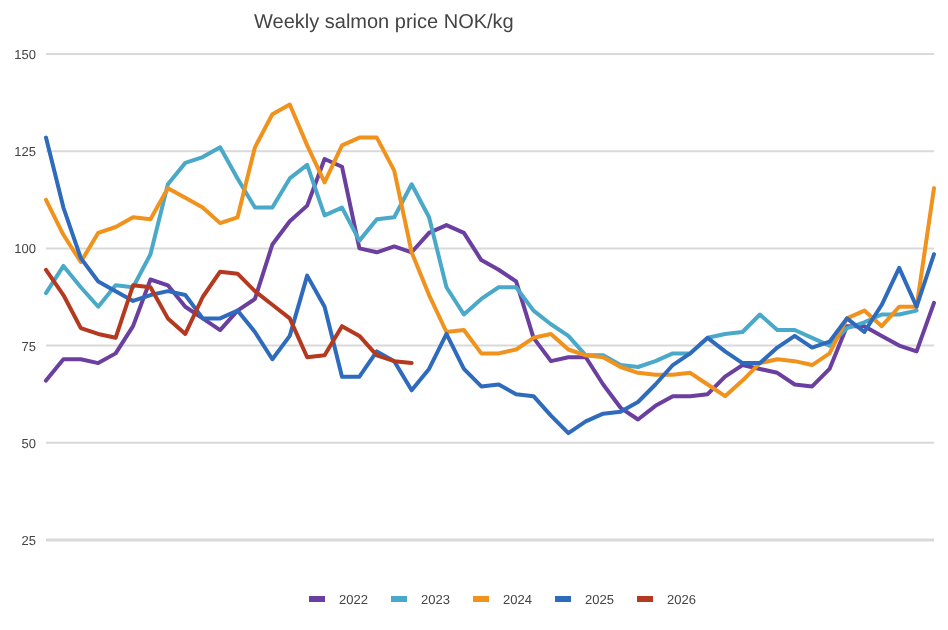  What do you see at coordinates (229, 316) in the screenshot?
I see `line-series` at bounding box center [229, 316].